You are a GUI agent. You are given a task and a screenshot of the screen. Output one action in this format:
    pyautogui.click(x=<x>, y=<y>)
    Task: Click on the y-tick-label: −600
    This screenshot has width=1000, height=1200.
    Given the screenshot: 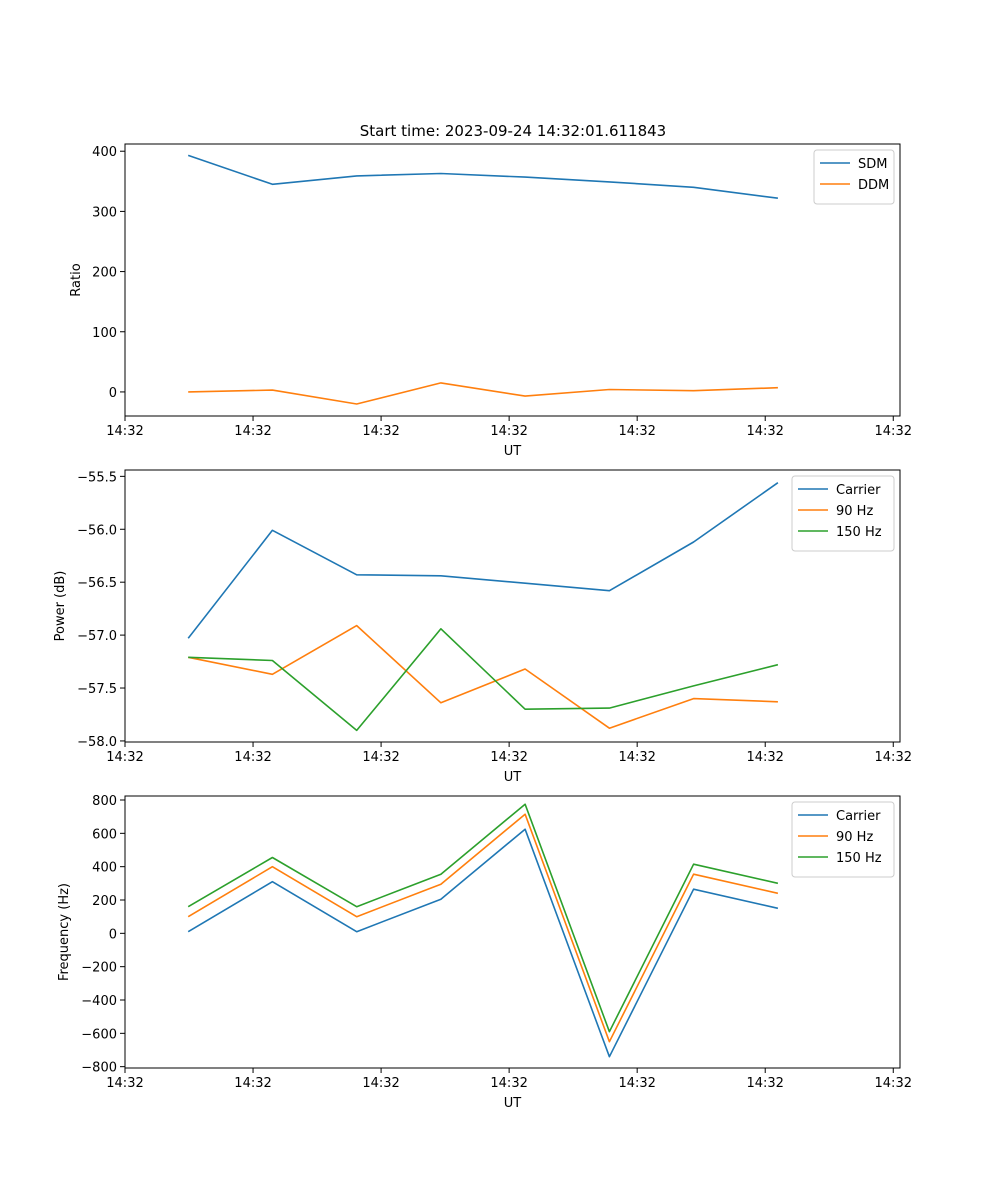 What is the action you would take?
    pyautogui.click(x=99, y=1034)
    